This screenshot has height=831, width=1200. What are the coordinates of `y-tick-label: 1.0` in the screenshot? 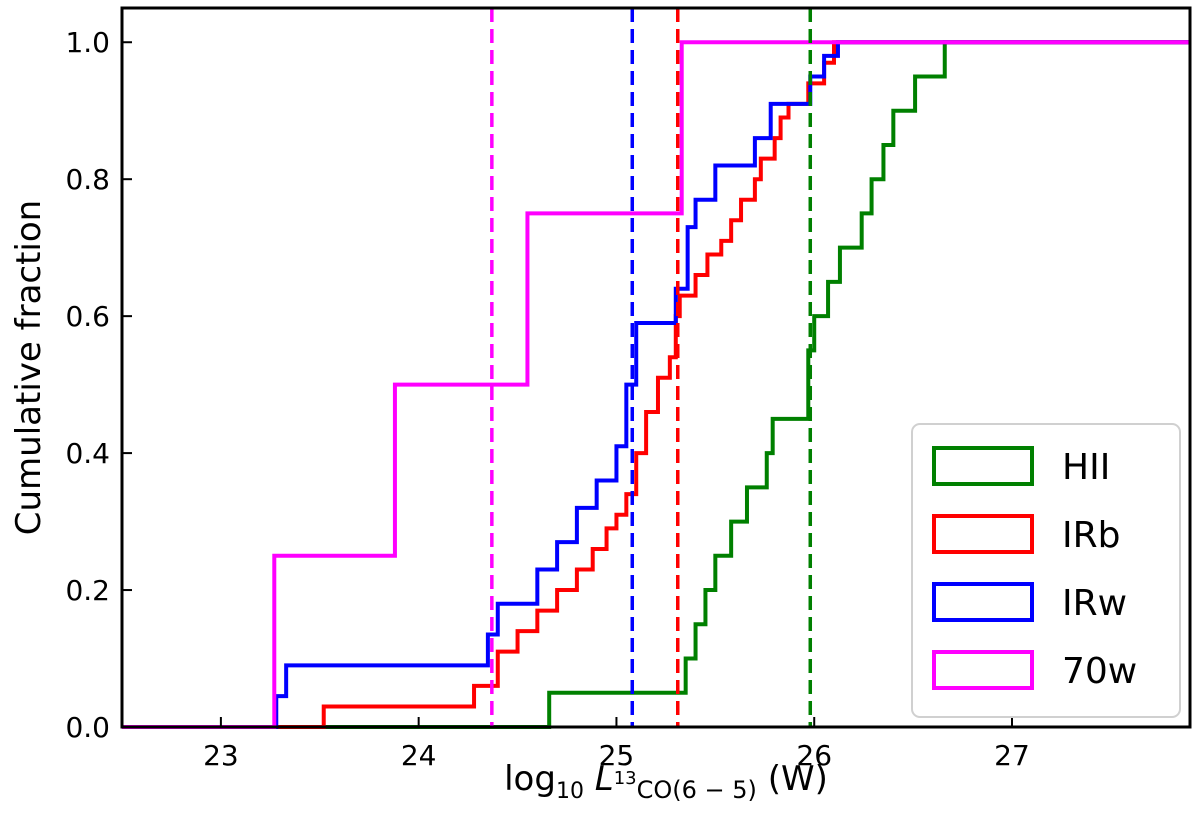 It's located at (87, 42).